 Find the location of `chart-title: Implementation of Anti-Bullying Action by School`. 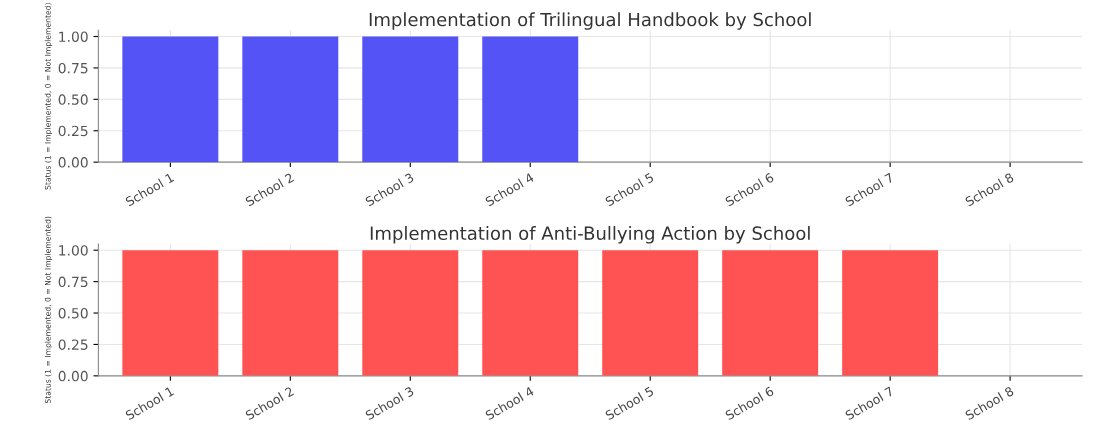

chart-title: Implementation of Anti-Bullying Action by School is located at coordinates (590, 235).